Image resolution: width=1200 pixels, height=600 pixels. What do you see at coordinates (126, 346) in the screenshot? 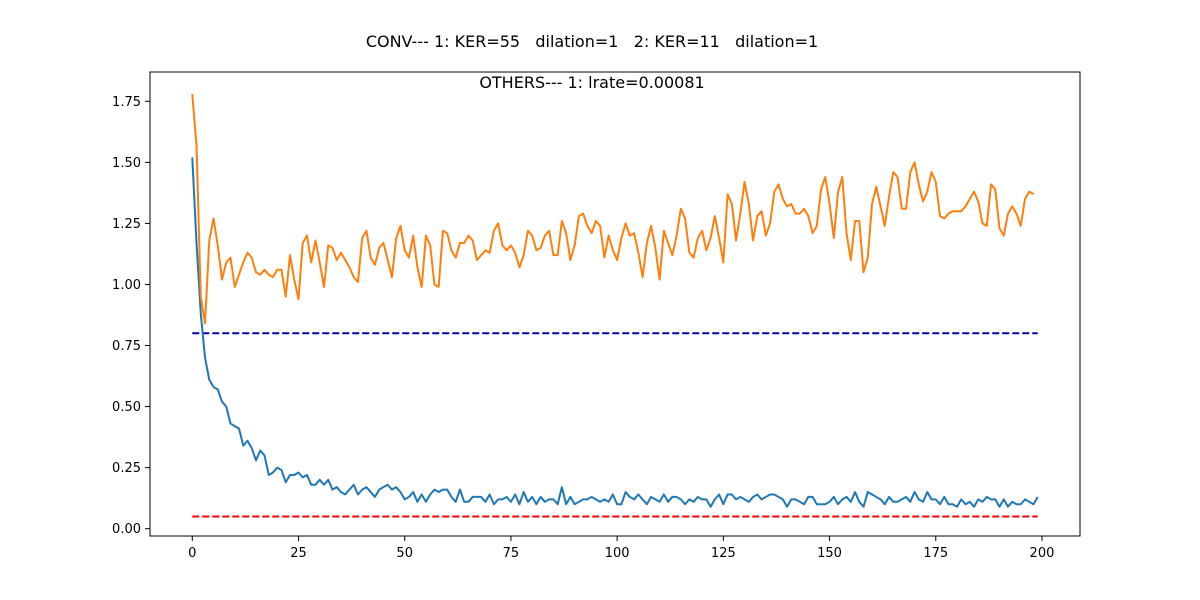
I see `y-tick-label: 0.75` at bounding box center [126, 346].